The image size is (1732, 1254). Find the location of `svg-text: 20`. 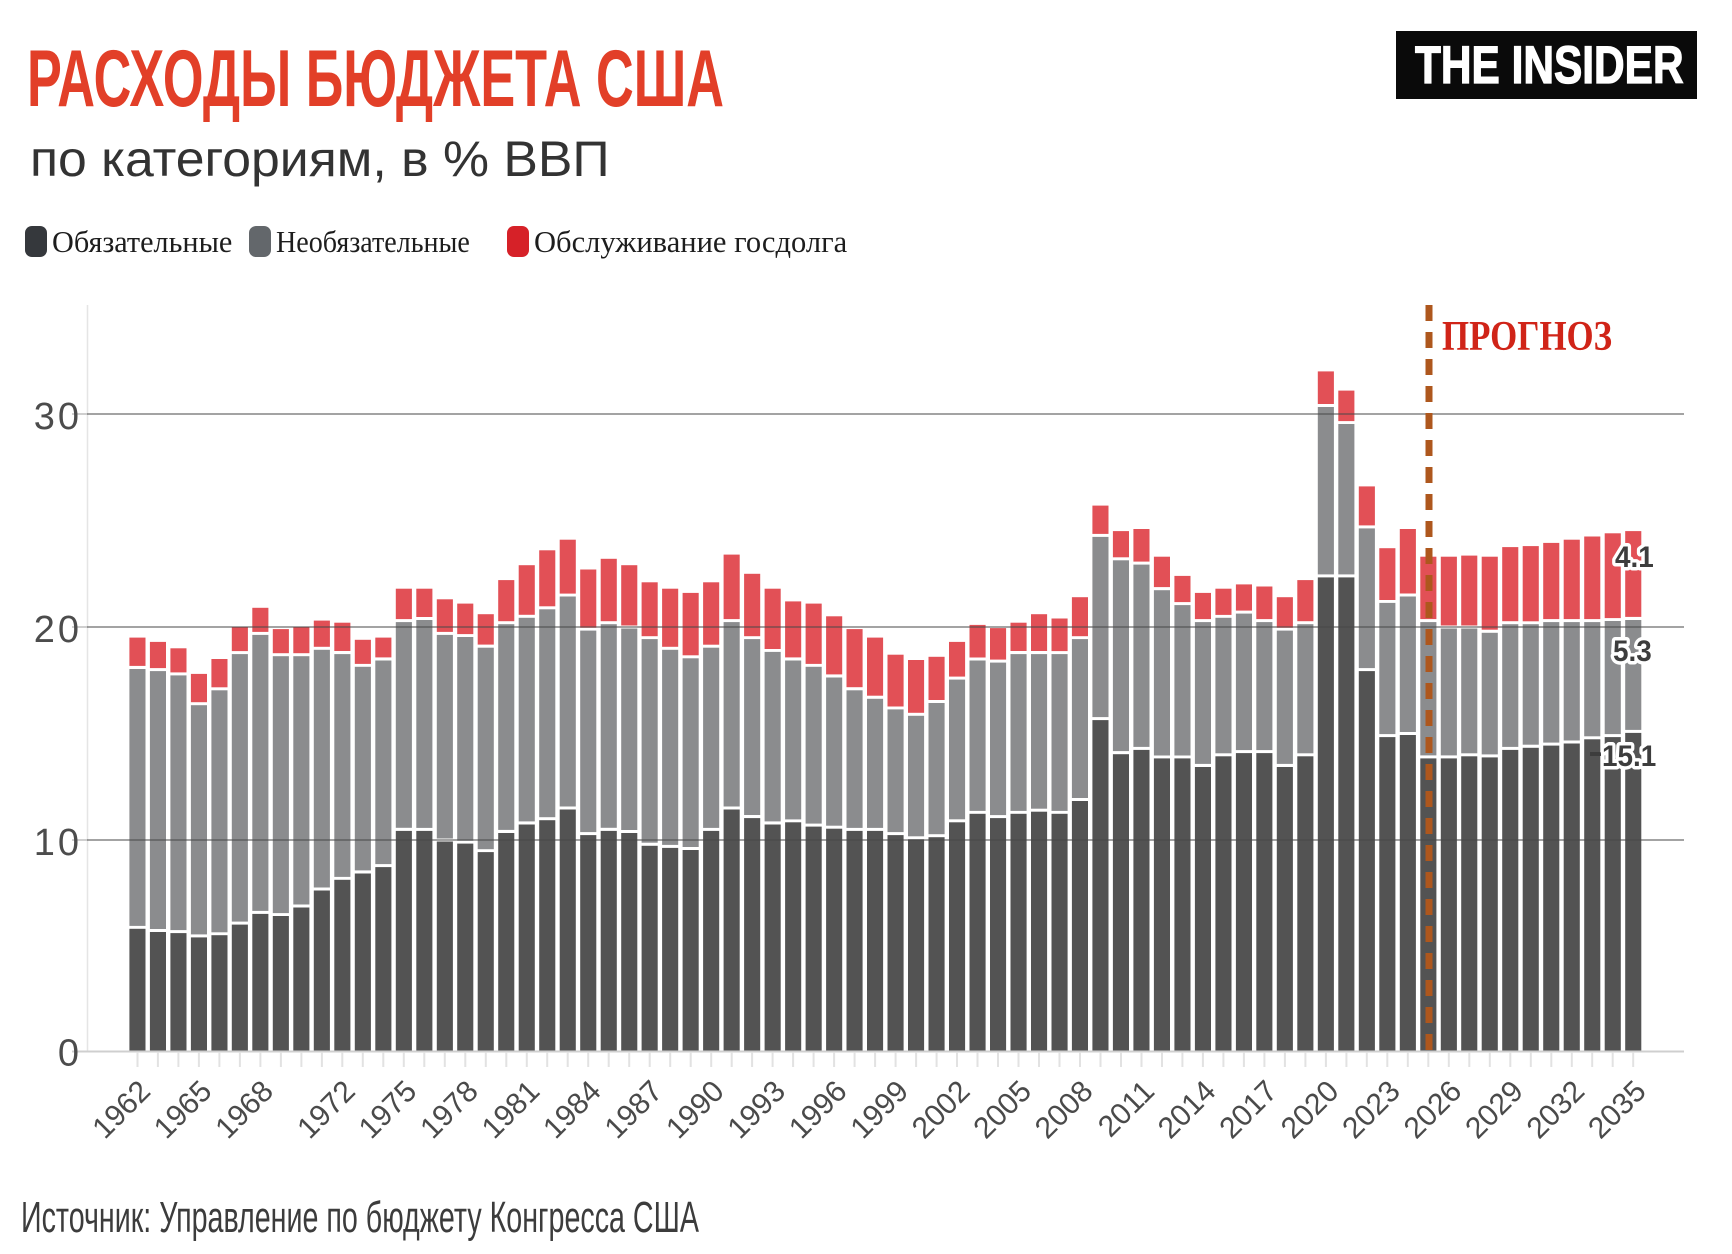

svg-text: 20 is located at coordinates (58, 630).